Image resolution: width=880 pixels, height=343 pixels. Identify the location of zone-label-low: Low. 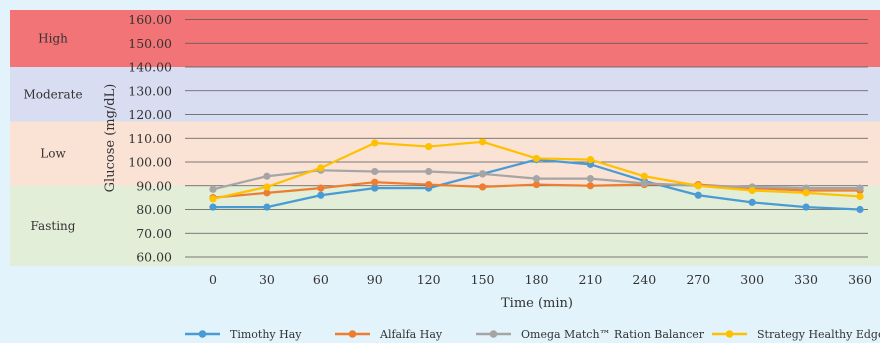
(53, 154).